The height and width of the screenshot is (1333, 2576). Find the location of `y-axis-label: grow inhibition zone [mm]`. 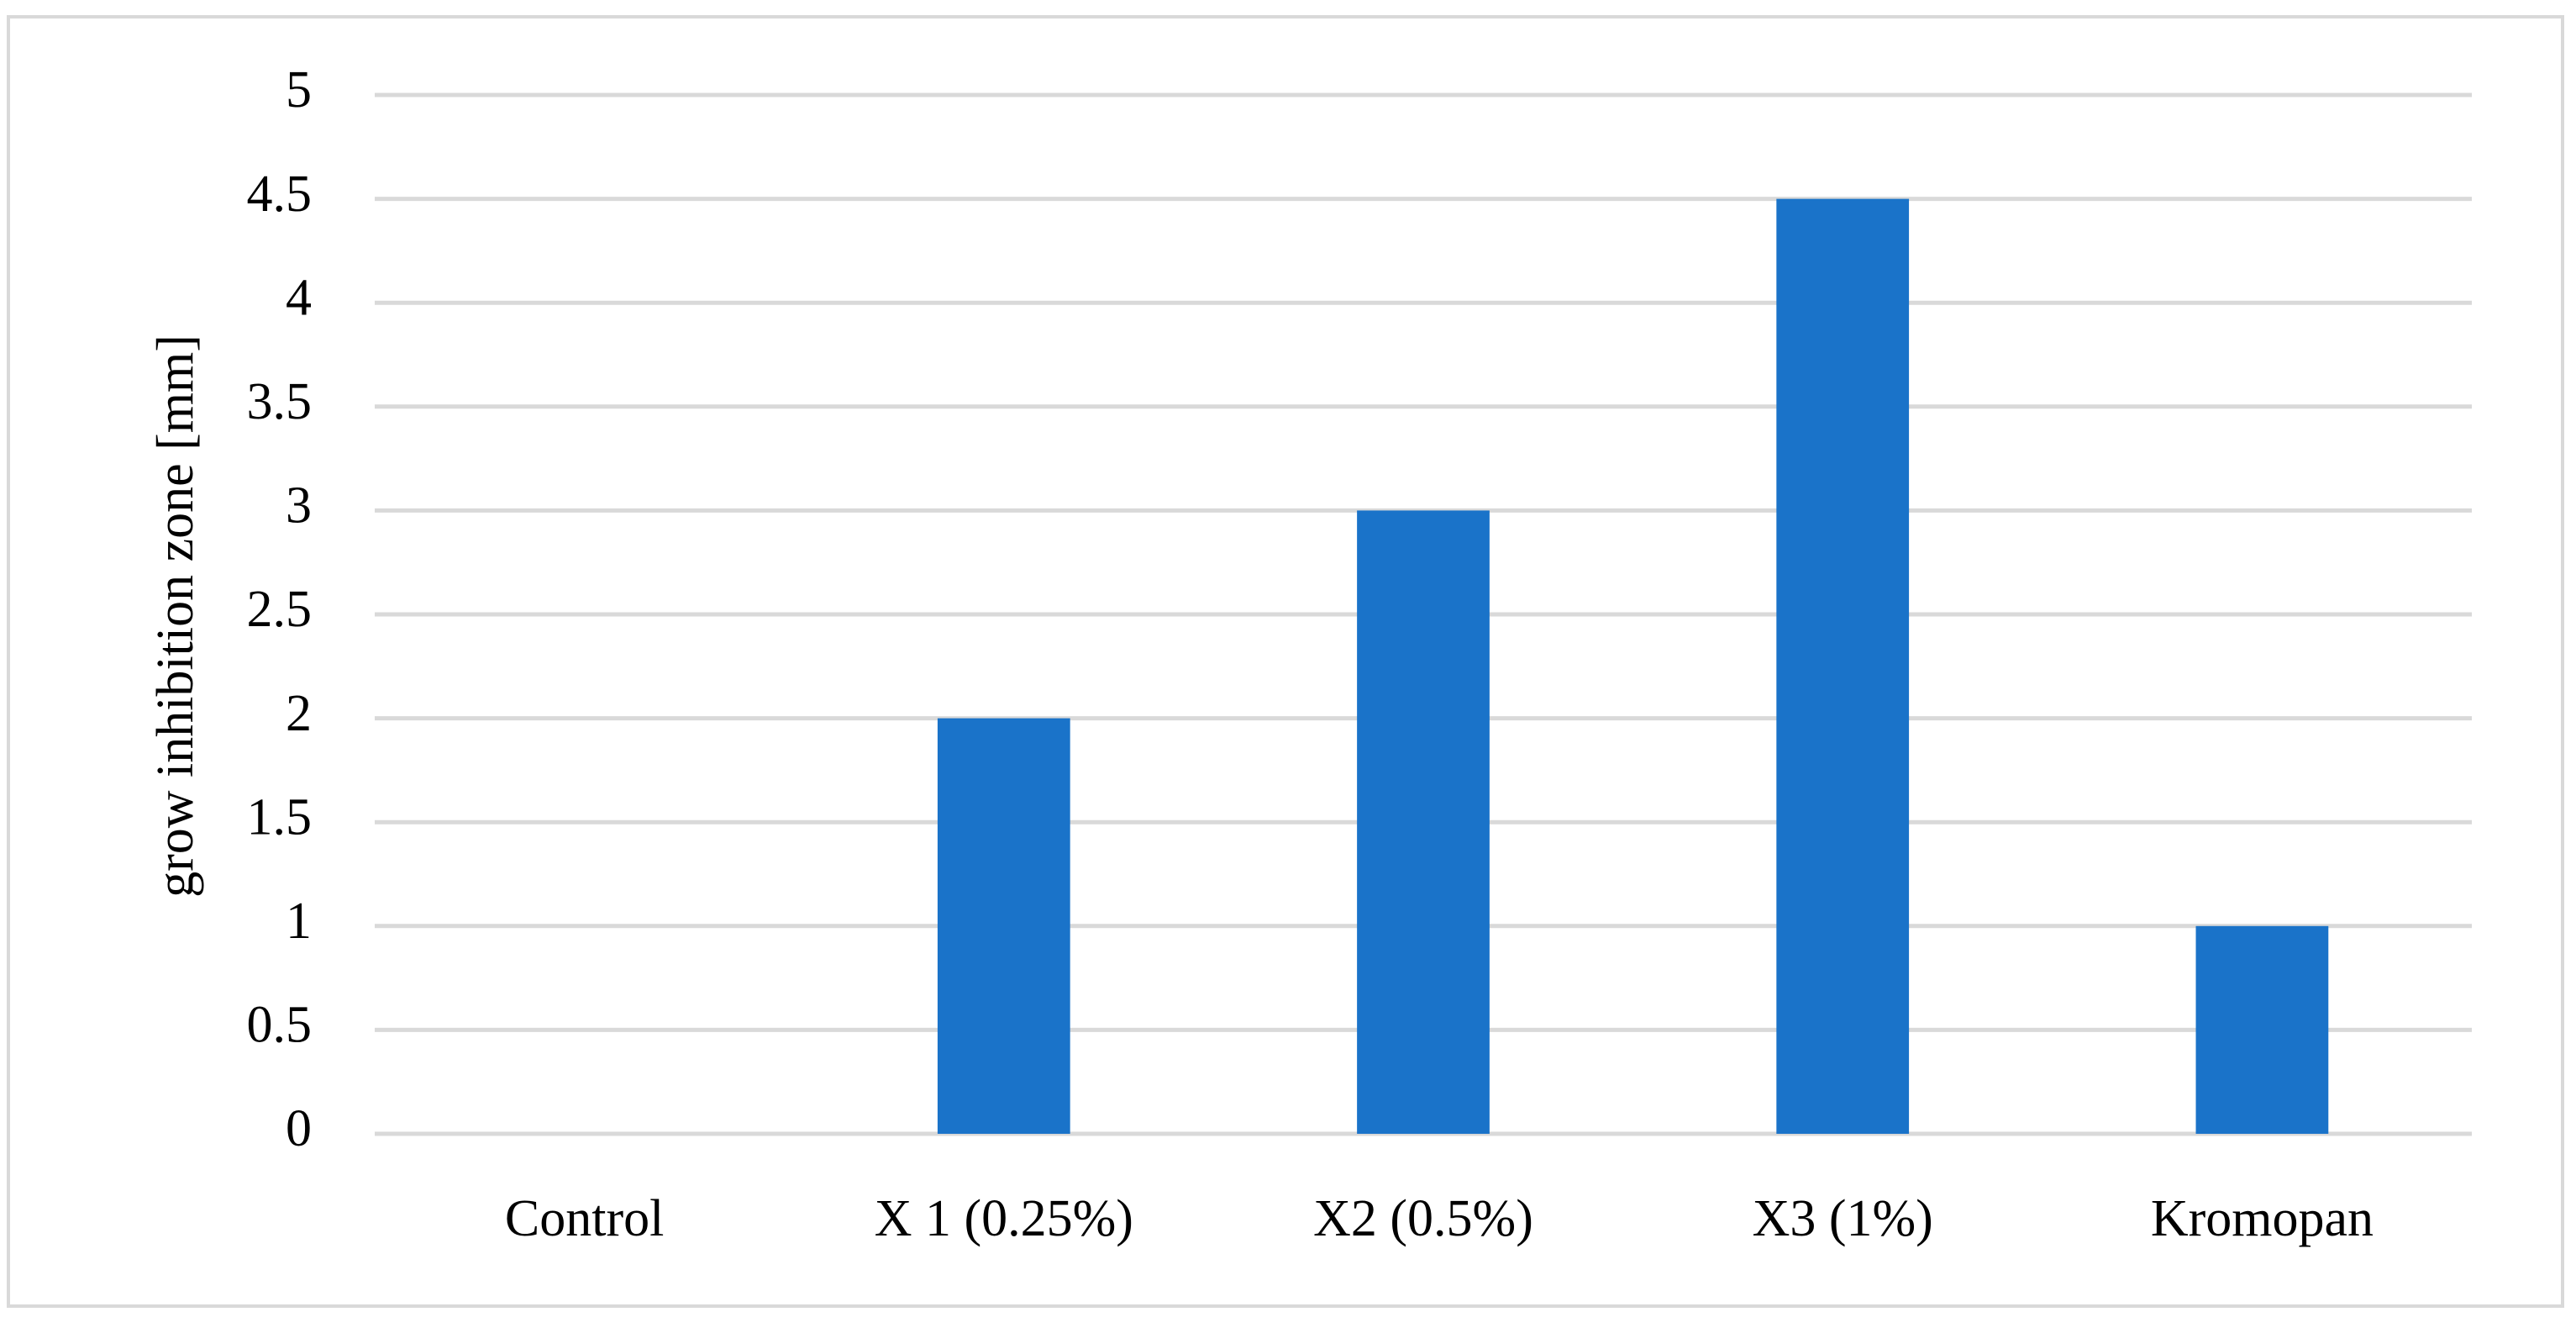

y-axis-label: grow inhibition zone [mm] is located at coordinates (175, 616).